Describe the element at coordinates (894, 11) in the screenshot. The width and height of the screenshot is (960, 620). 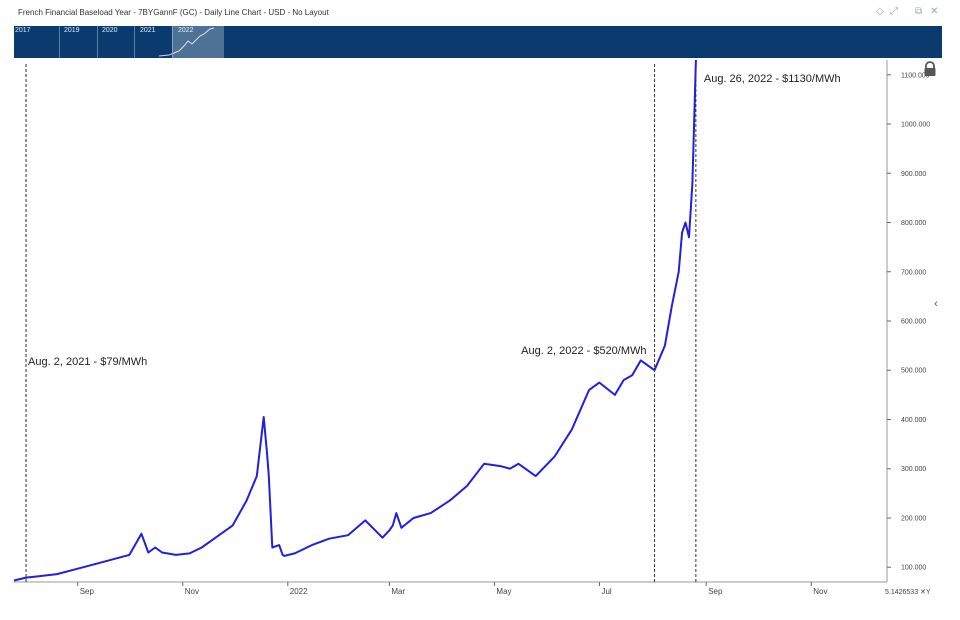
I see `maximize-icon: ⤢` at that location.